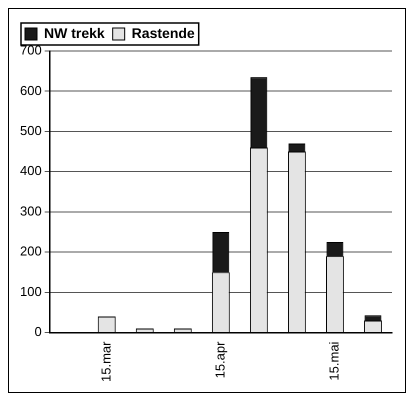  What do you see at coordinates (74, 32) in the screenshot?
I see `legend-label: NW trekk` at bounding box center [74, 32].